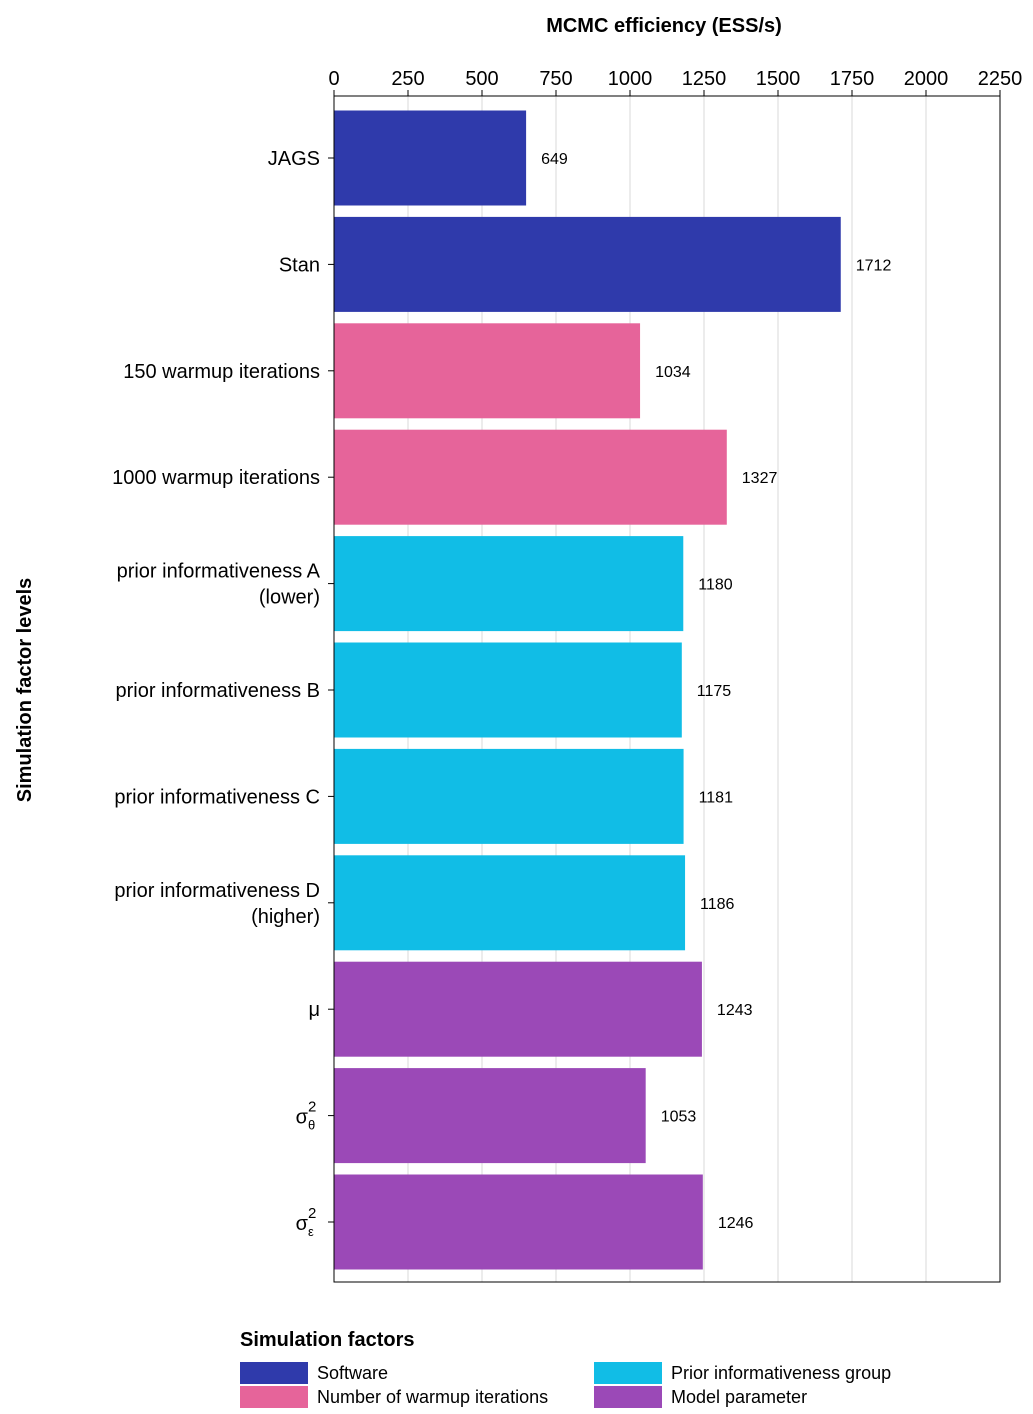 The width and height of the screenshot is (1033, 1414). I want to click on x-tick-label: 250, so click(407, 79).